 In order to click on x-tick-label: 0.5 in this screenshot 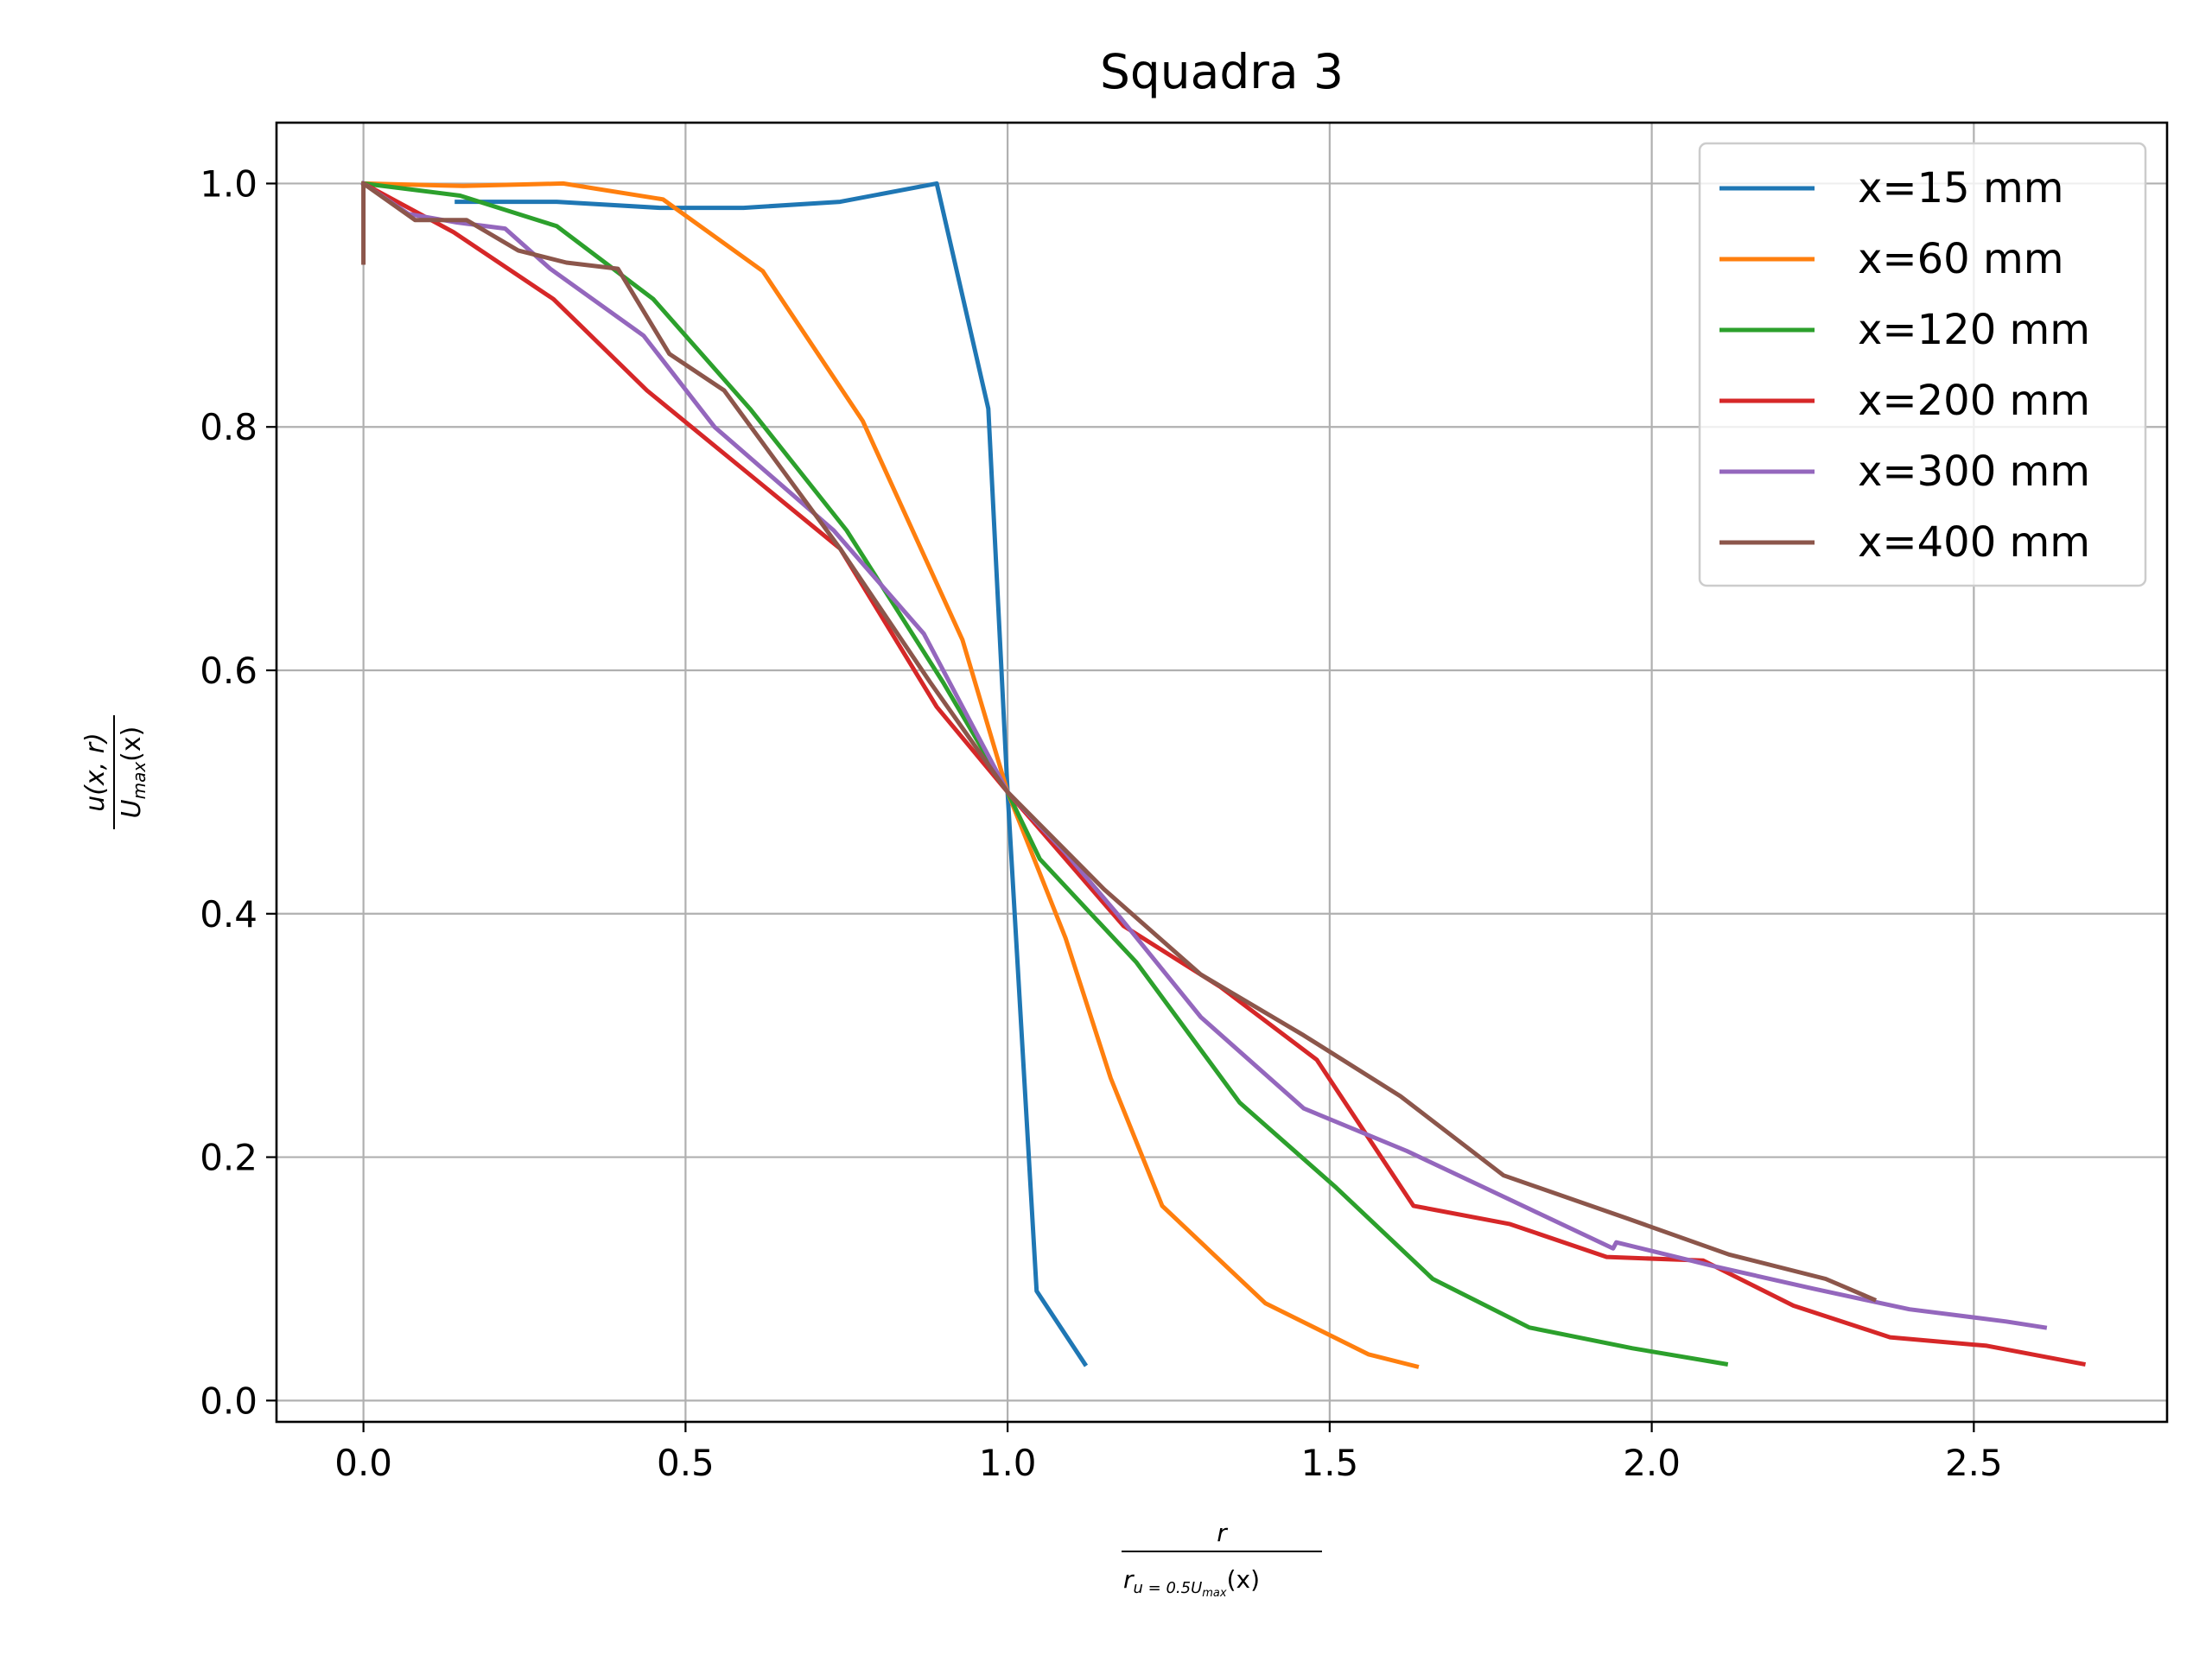, I will do `click(686, 1463)`.